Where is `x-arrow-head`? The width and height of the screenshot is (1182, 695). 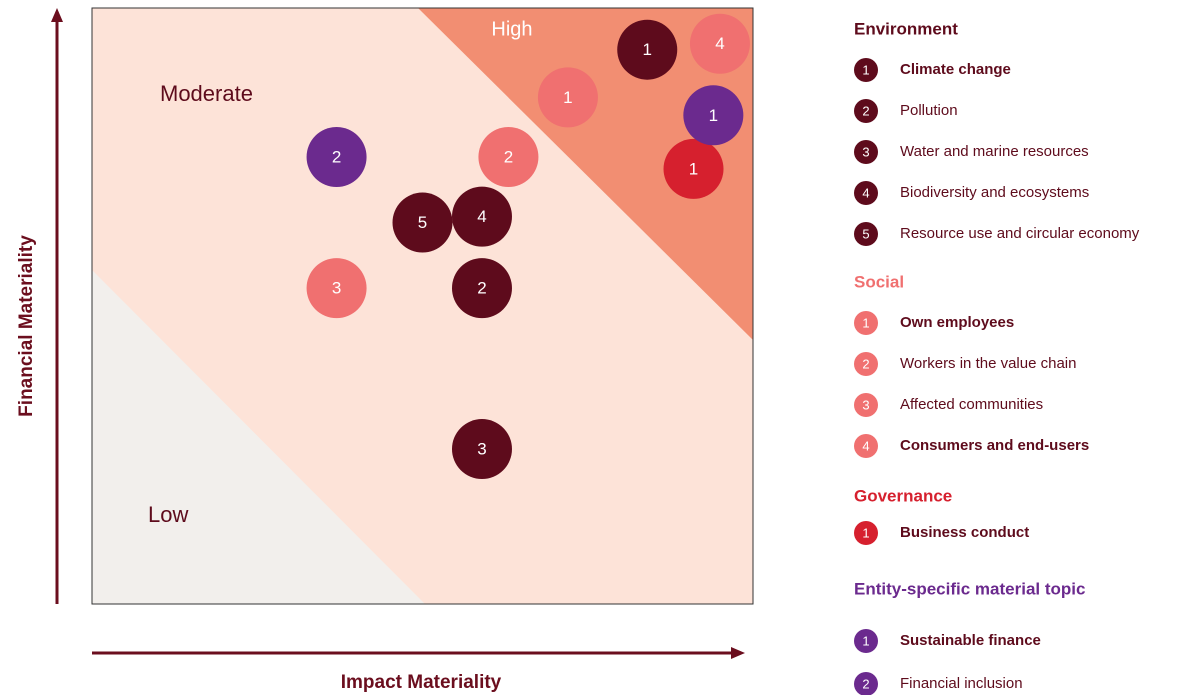
x-arrow-head is located at coordinates (738, 653).